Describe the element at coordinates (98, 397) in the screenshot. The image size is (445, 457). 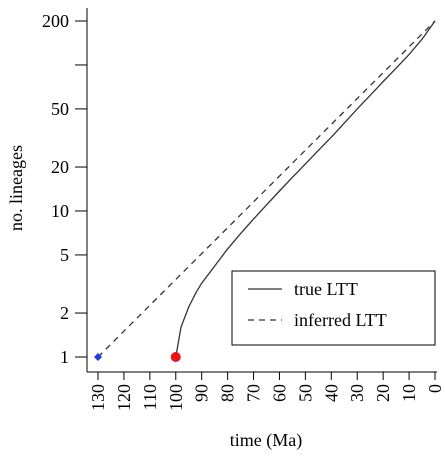
I see `x-tick-label-130: 130` at that location.